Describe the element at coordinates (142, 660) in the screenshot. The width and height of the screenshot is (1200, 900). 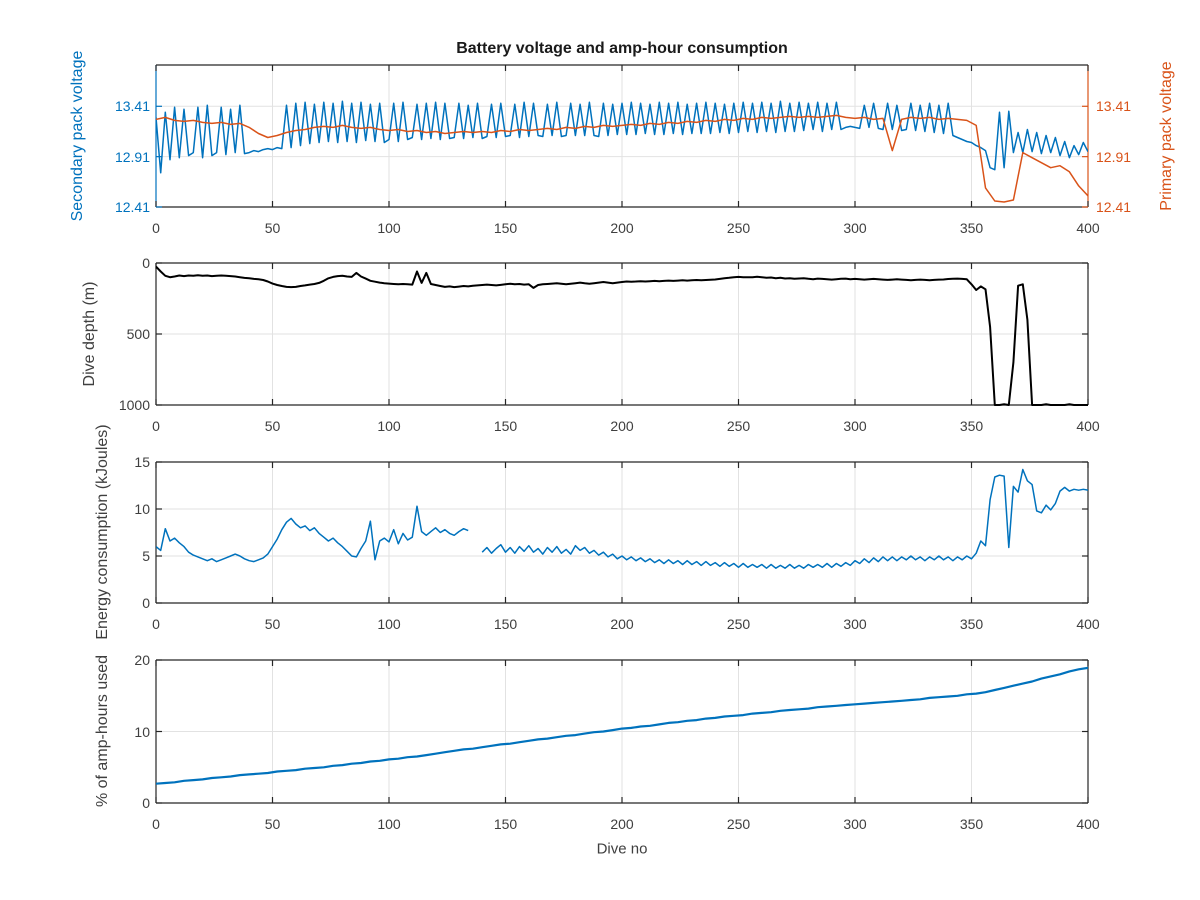
I see `y-tick-label: 20` at that location.